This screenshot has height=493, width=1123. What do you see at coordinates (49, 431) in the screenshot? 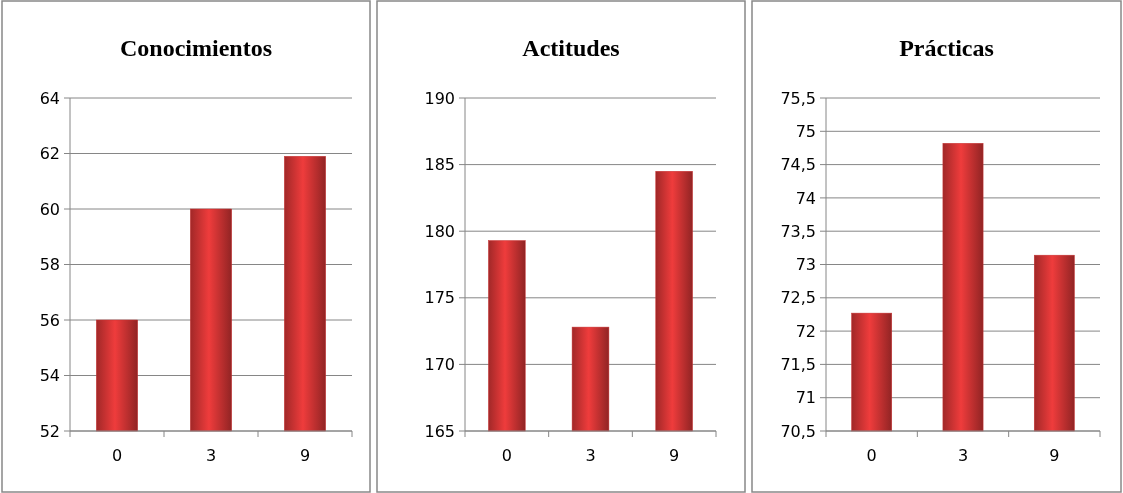
I see `y-tick-label: 52` at bounding box center [49, 431].